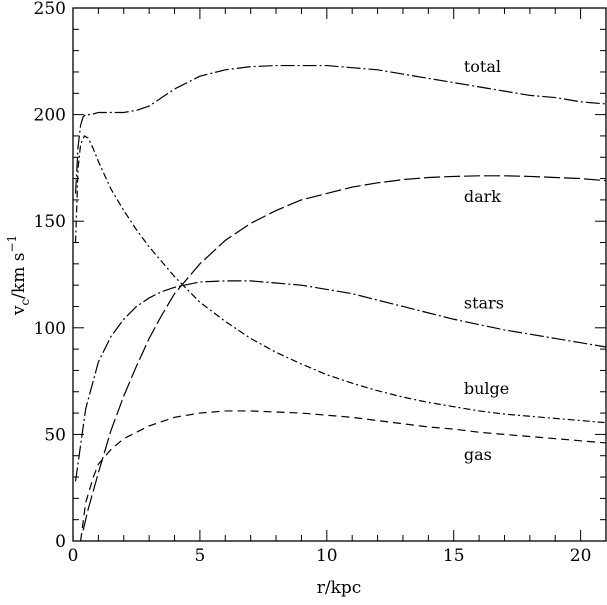 The height and width of the screenshot is (605, 607). What do you see at coordinates (55, 435) in the screenshot?
I see `y-tick-label: 50` at bounding box center [55, 435].